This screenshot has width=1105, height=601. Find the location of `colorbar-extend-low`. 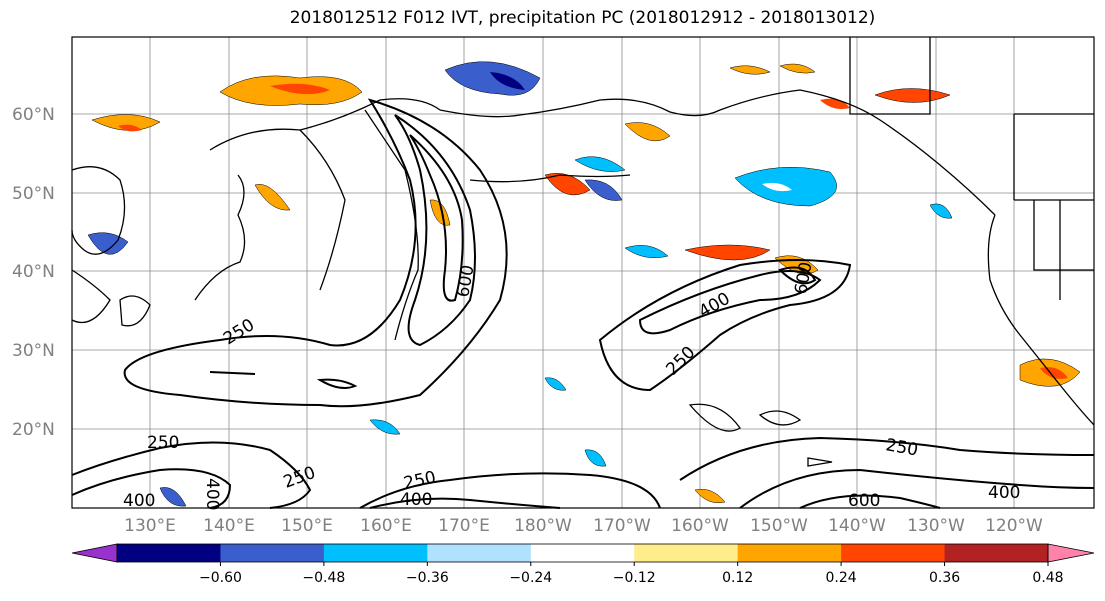

colorbar-extend-low is located at coordinates (94, 553).